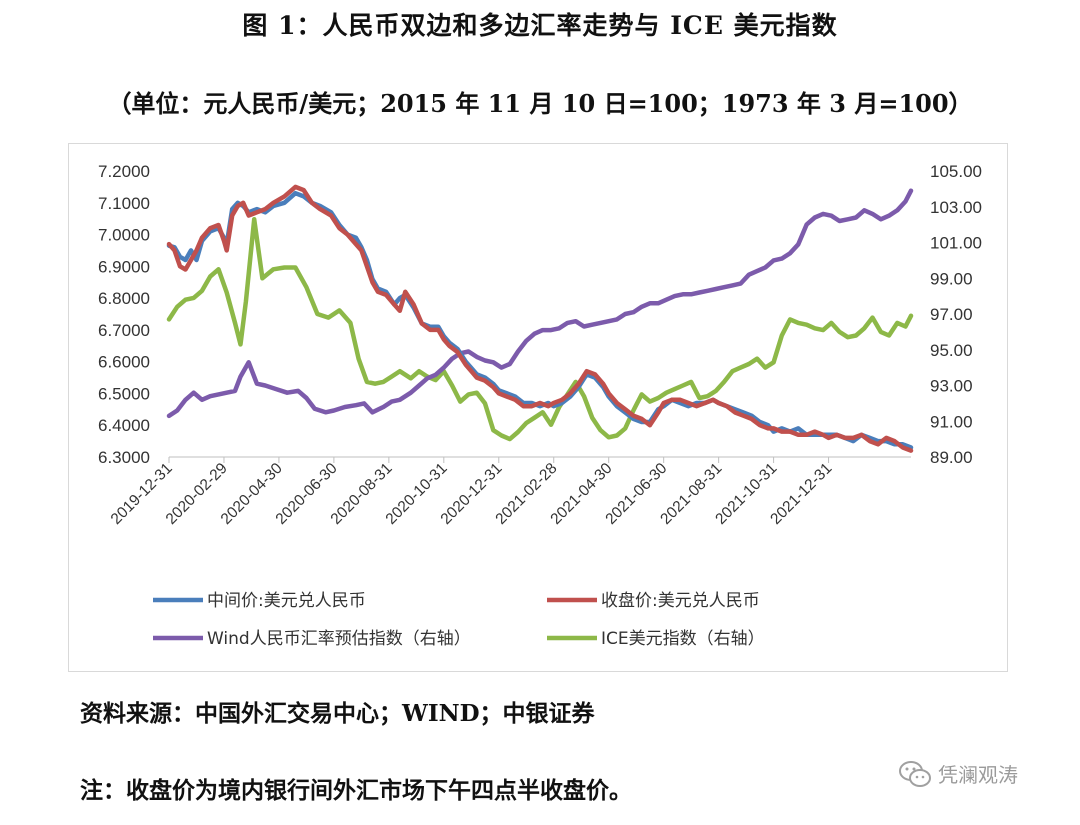 This screenshot has height=825, width=1080. I want to click on left-axis-tick-label: 7.1000, so click(124, 203).